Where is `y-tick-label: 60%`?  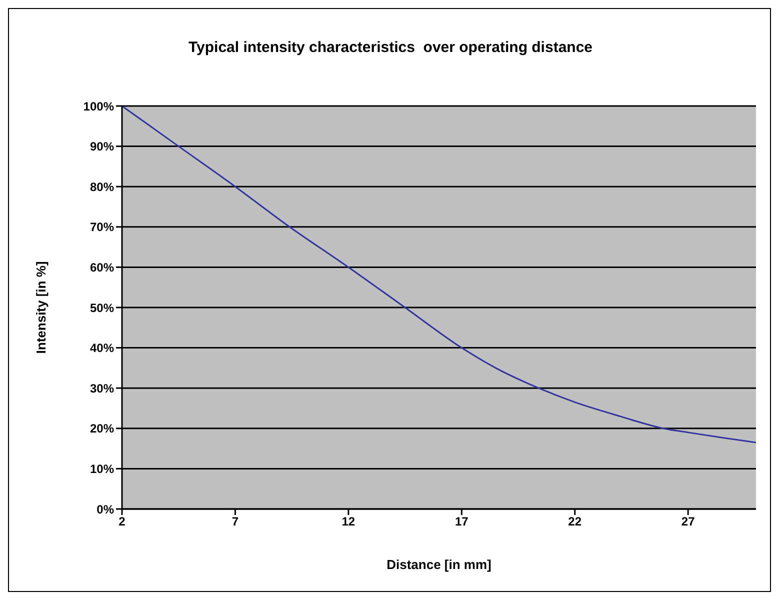 y-tick-label: 60% is located at coordinates (102, 267).